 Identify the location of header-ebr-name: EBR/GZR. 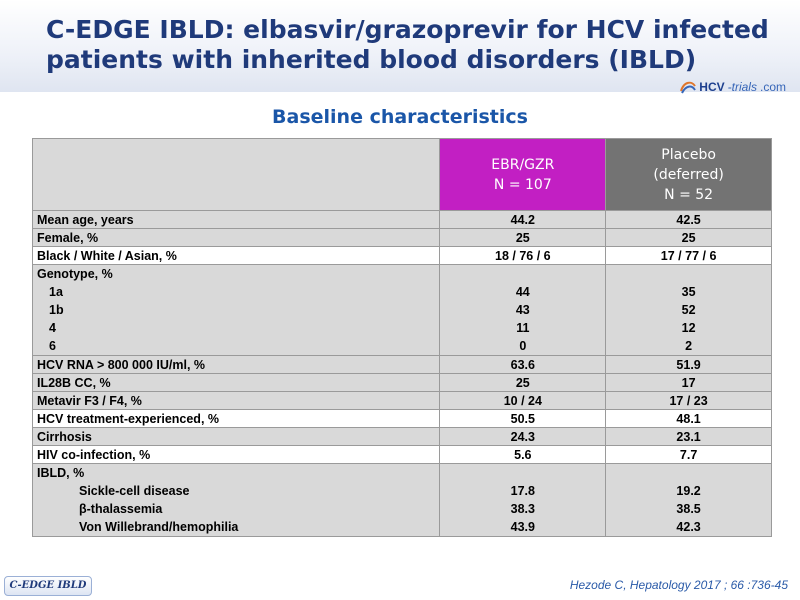
(523, 164).